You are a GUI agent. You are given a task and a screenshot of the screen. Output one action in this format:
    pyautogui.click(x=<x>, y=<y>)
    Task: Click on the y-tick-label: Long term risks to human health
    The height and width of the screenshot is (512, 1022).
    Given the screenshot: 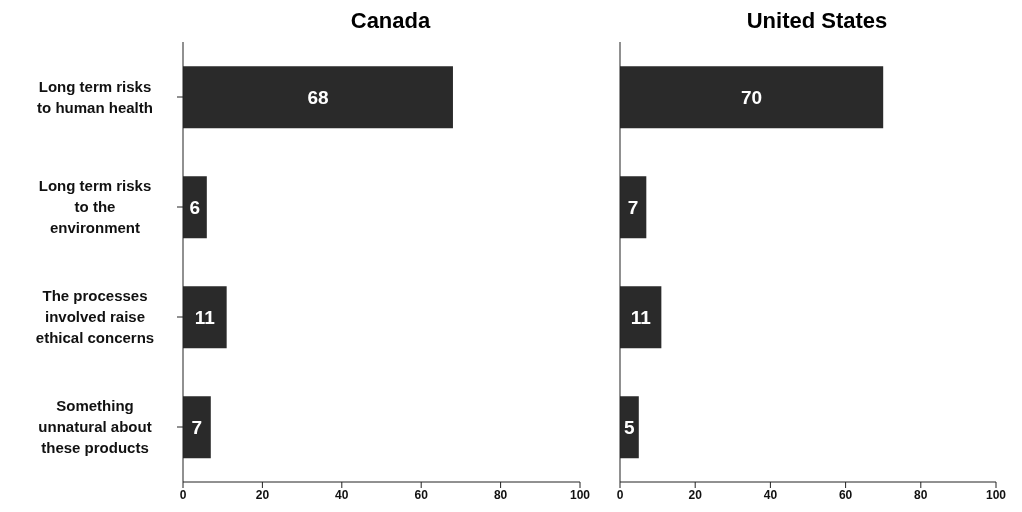 What is the action you would take?
    pyautogui.click(x=95, y=96)
    